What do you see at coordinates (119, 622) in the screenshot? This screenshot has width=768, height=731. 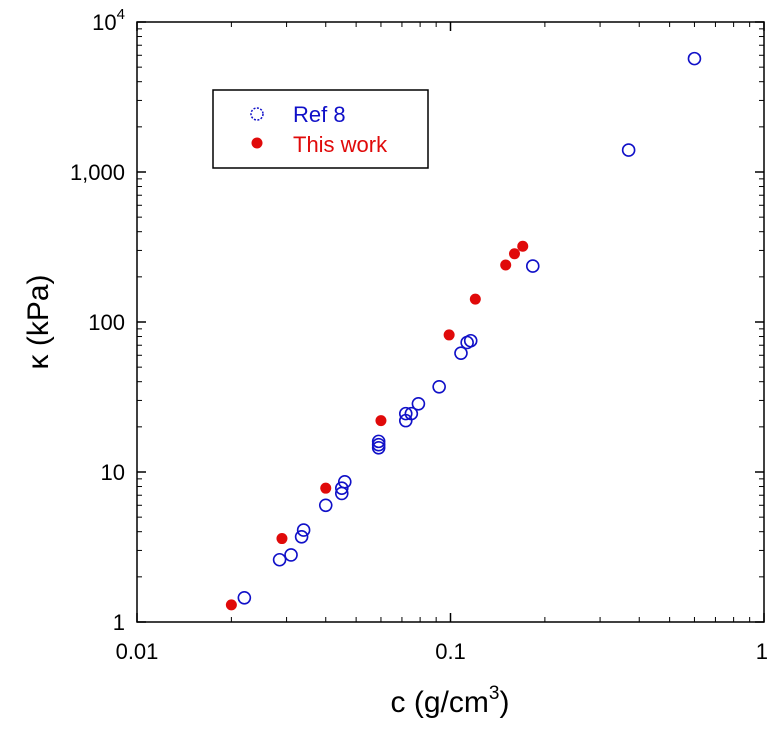 I see `y-tick-label: 1` at bounding box center [119, 622].